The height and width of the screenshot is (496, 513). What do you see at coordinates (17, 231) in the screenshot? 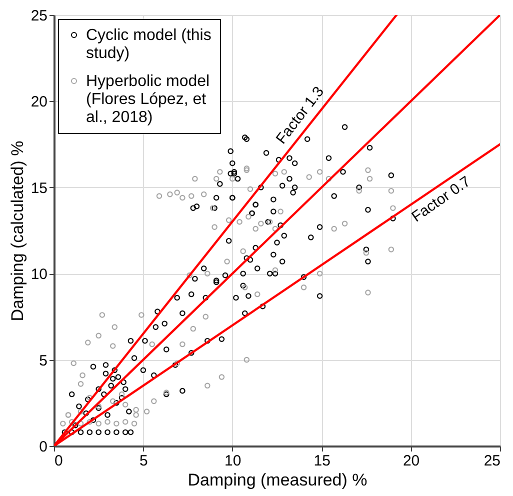
I see `y-axis-title: Damping (calculated) %` at bounding box center [17, 231].